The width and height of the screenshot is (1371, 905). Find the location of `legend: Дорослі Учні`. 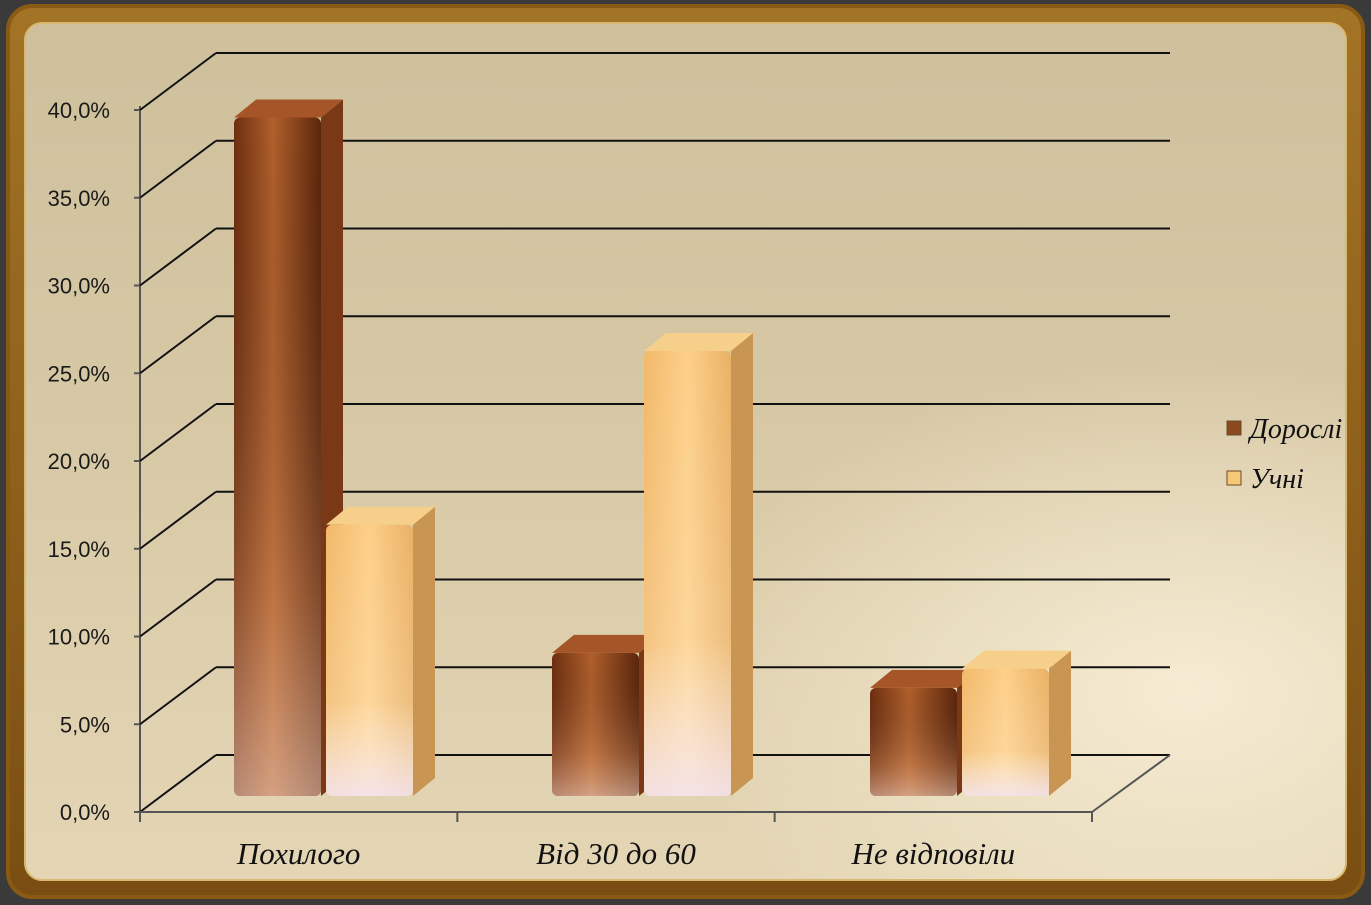

legend: Дорослі Учні is located at coordinates (1284, 454).